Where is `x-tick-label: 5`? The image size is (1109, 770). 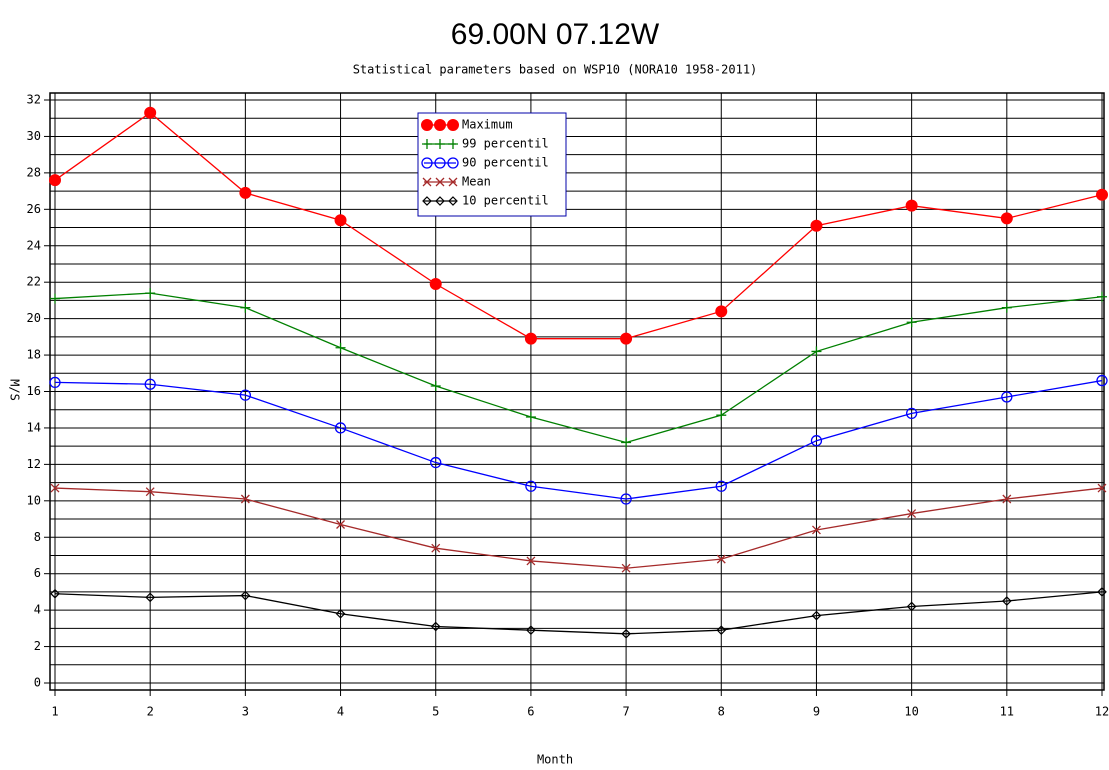
x-tick-label: 5 is located at coordinates (435, 712).